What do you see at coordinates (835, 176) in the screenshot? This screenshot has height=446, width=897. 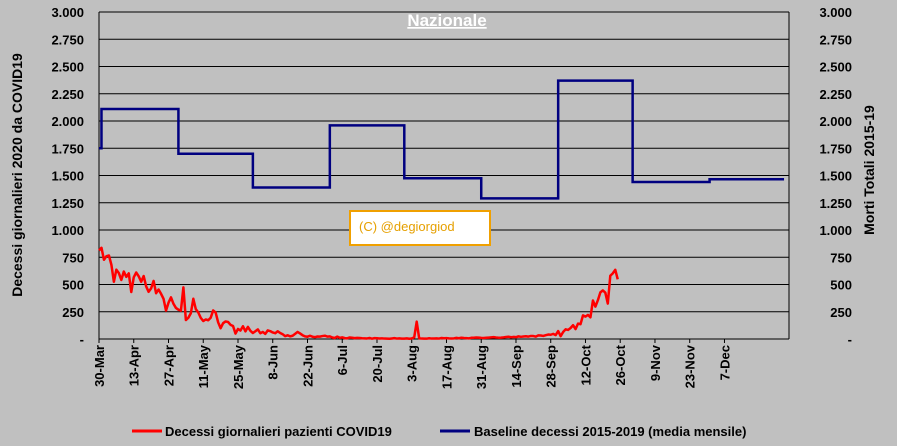 I see `right-tick-label: 1.500` at bounding box center [835, 176].